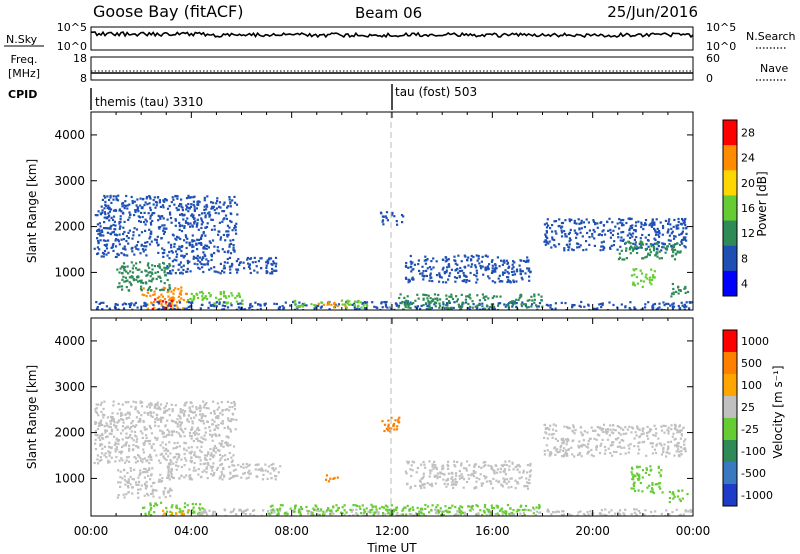 This screenshot has width=800, height=554. Describe the element at coordinates (69, 227) in the screenshot. I see `power-ytick-label: 2000` at that location.